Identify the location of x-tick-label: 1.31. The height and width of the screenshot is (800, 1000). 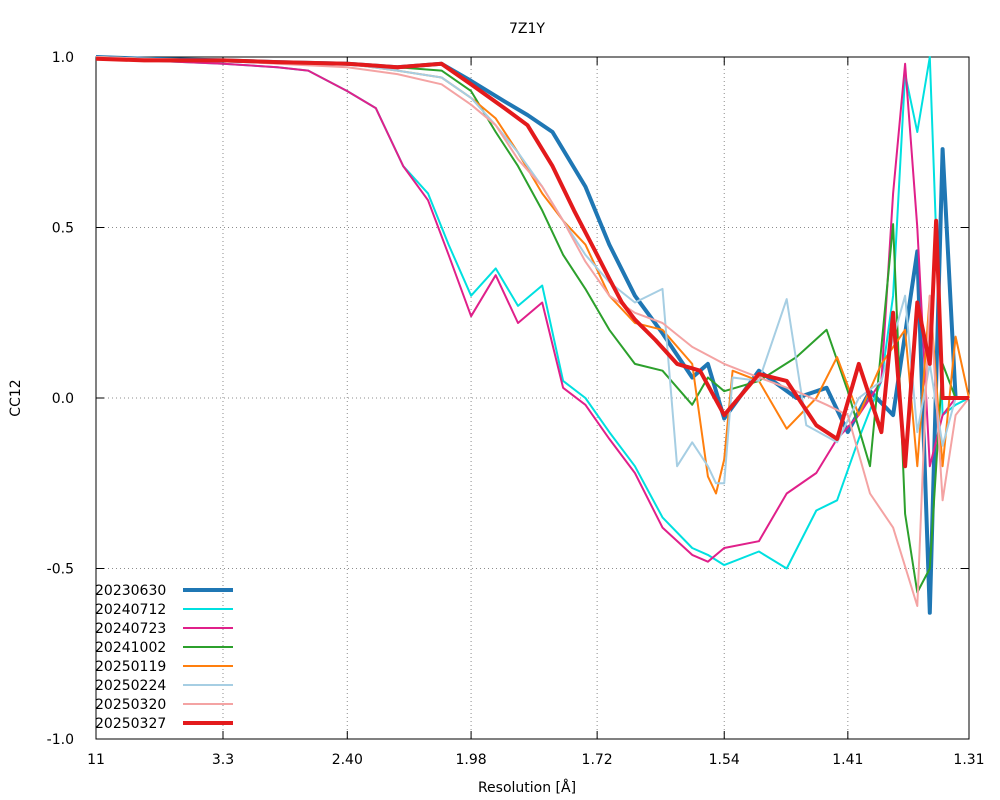
(968, 760).